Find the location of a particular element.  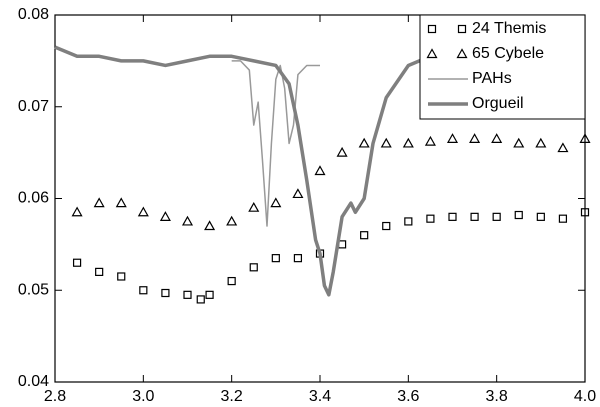

x-tick-label: 3.8 is located at coordinates (497, 396).